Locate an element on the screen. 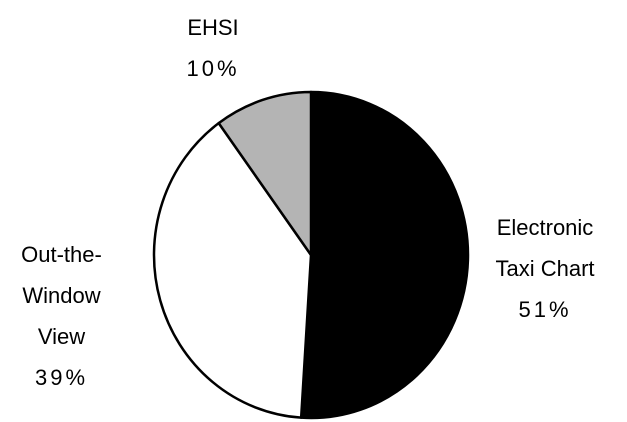 Image resolution: width=627 pixels, height=422 pixels. category-name: Out-the-Window View is located at coordinates (61, 295).